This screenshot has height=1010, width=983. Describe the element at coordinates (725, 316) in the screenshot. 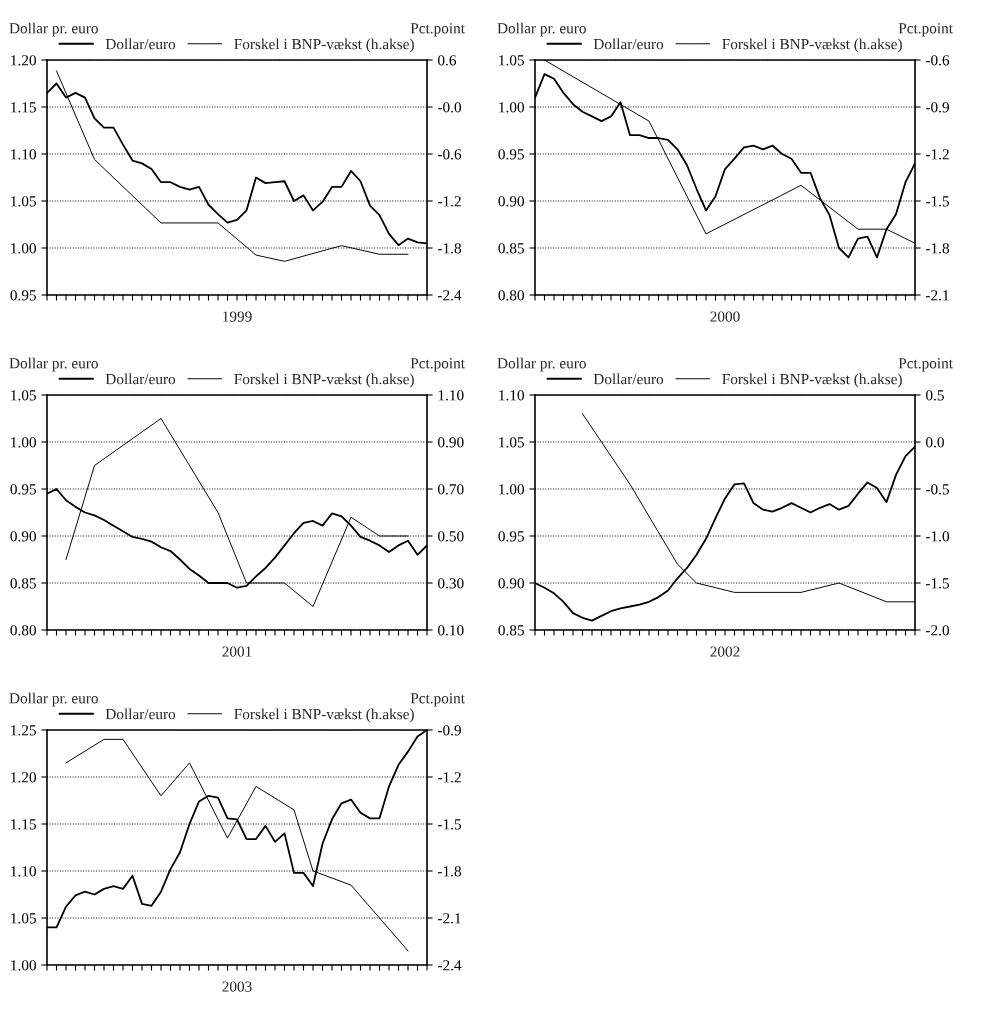

I see `x-axis-title: 2000` at that location.